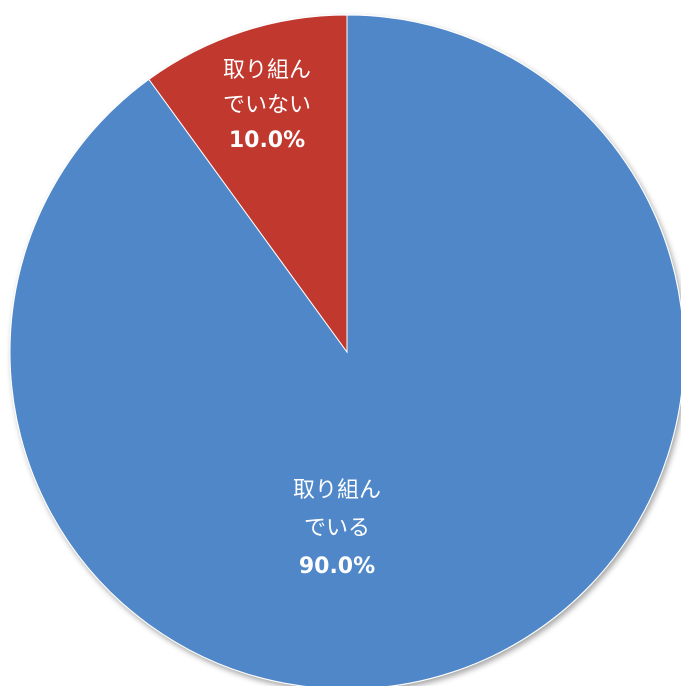 The height and width of the screenshot is (686, 681). I want to click on slice-value-label: 10.0%, so click(267, 140).